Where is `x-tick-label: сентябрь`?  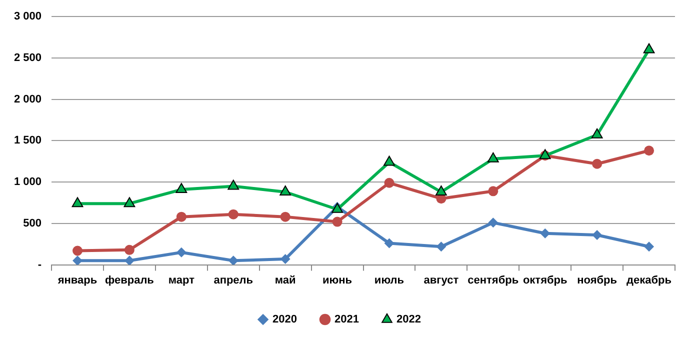 x-tick-label: сентябрь is located at coordinates (493, 280).